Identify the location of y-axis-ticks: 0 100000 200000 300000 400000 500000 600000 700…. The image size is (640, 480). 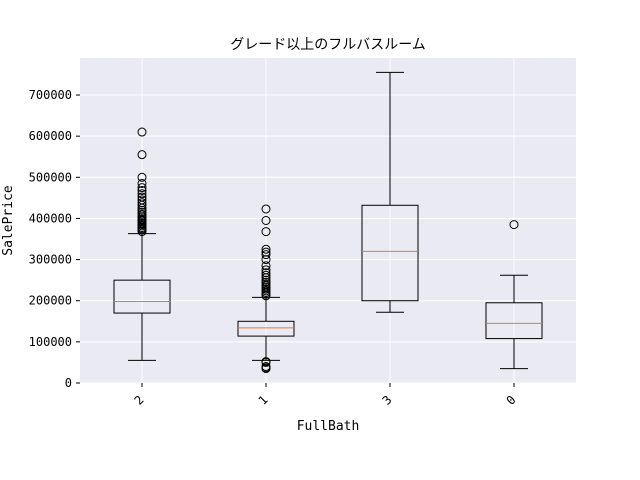
(54, 239).